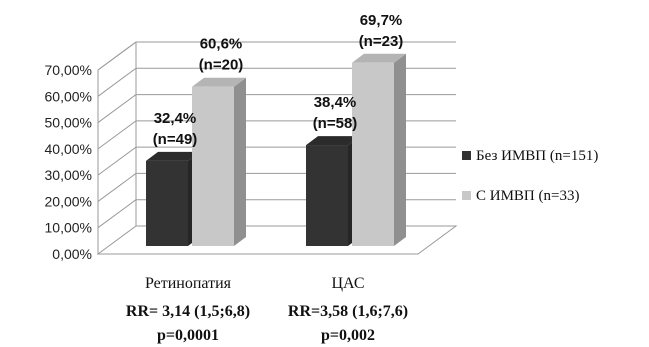 This screenshot has height=347, width=649. I want to click on data-label-percent: 69,7%, so click(381, 20).